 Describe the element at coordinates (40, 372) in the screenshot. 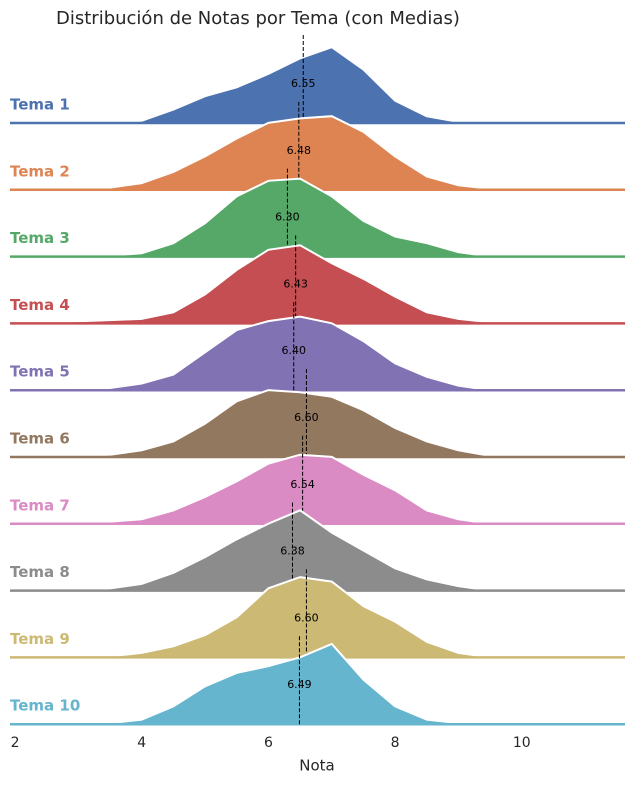

I see `ridge-label: Tema 5` at that location.